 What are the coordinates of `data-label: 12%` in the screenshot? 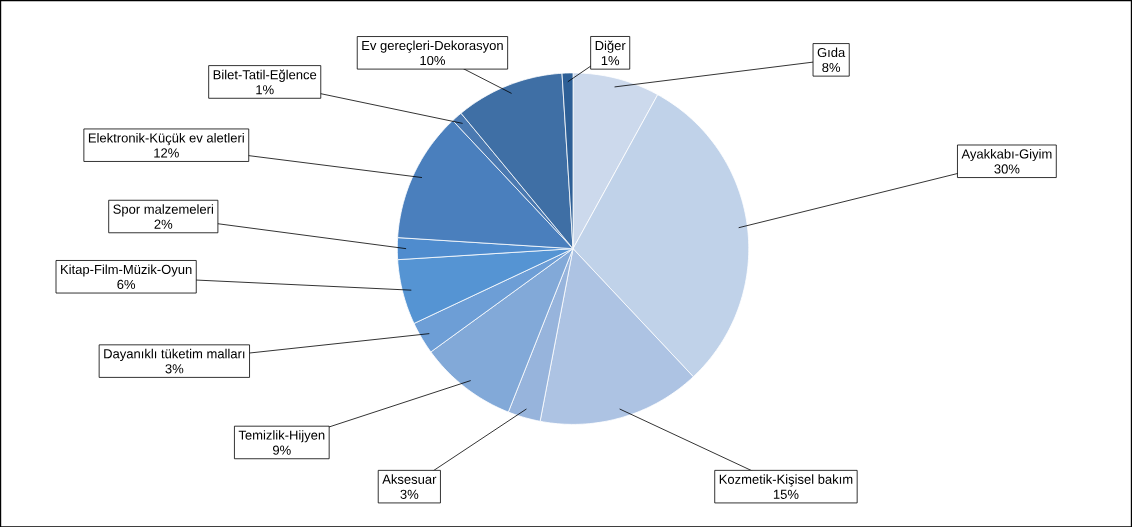 It's located at (166, 153).